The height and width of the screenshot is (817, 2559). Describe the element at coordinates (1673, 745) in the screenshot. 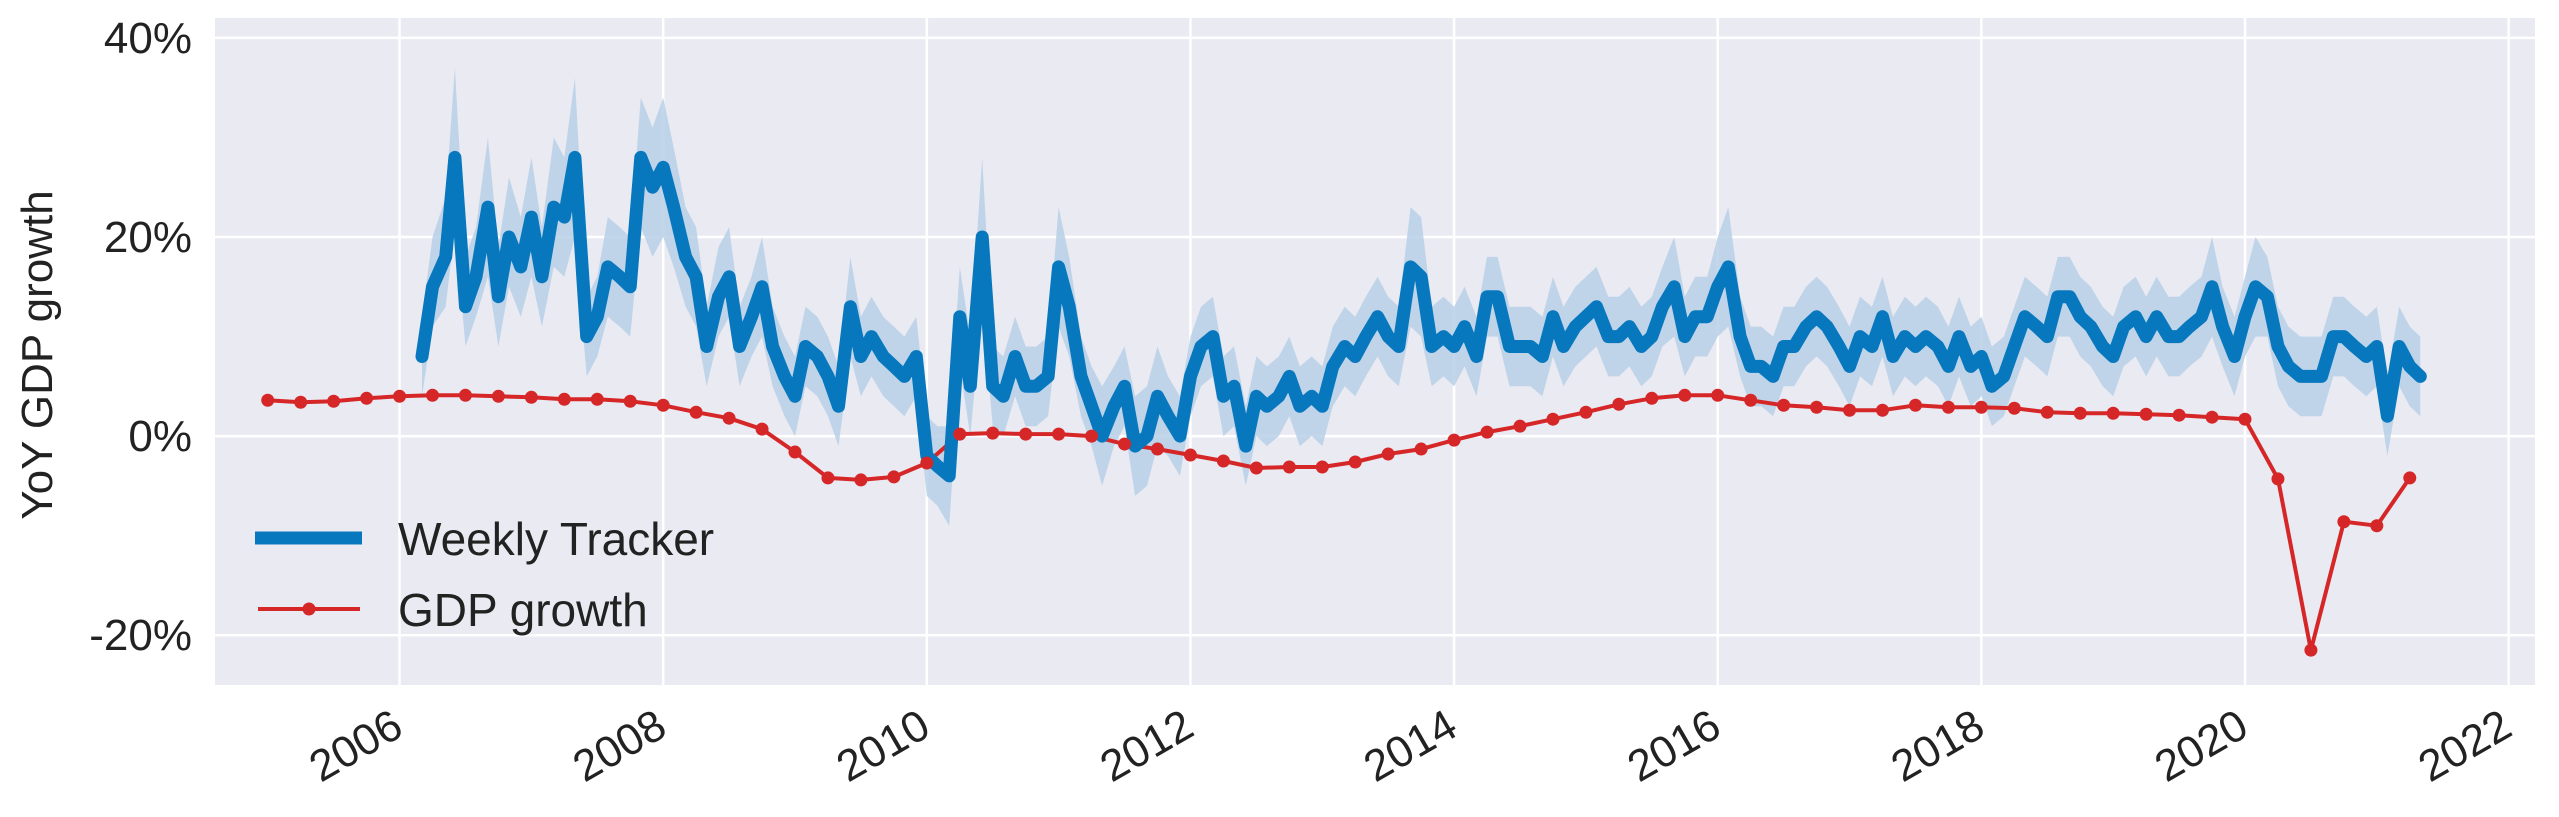

I see `x-tick-label: 2016` at that location.